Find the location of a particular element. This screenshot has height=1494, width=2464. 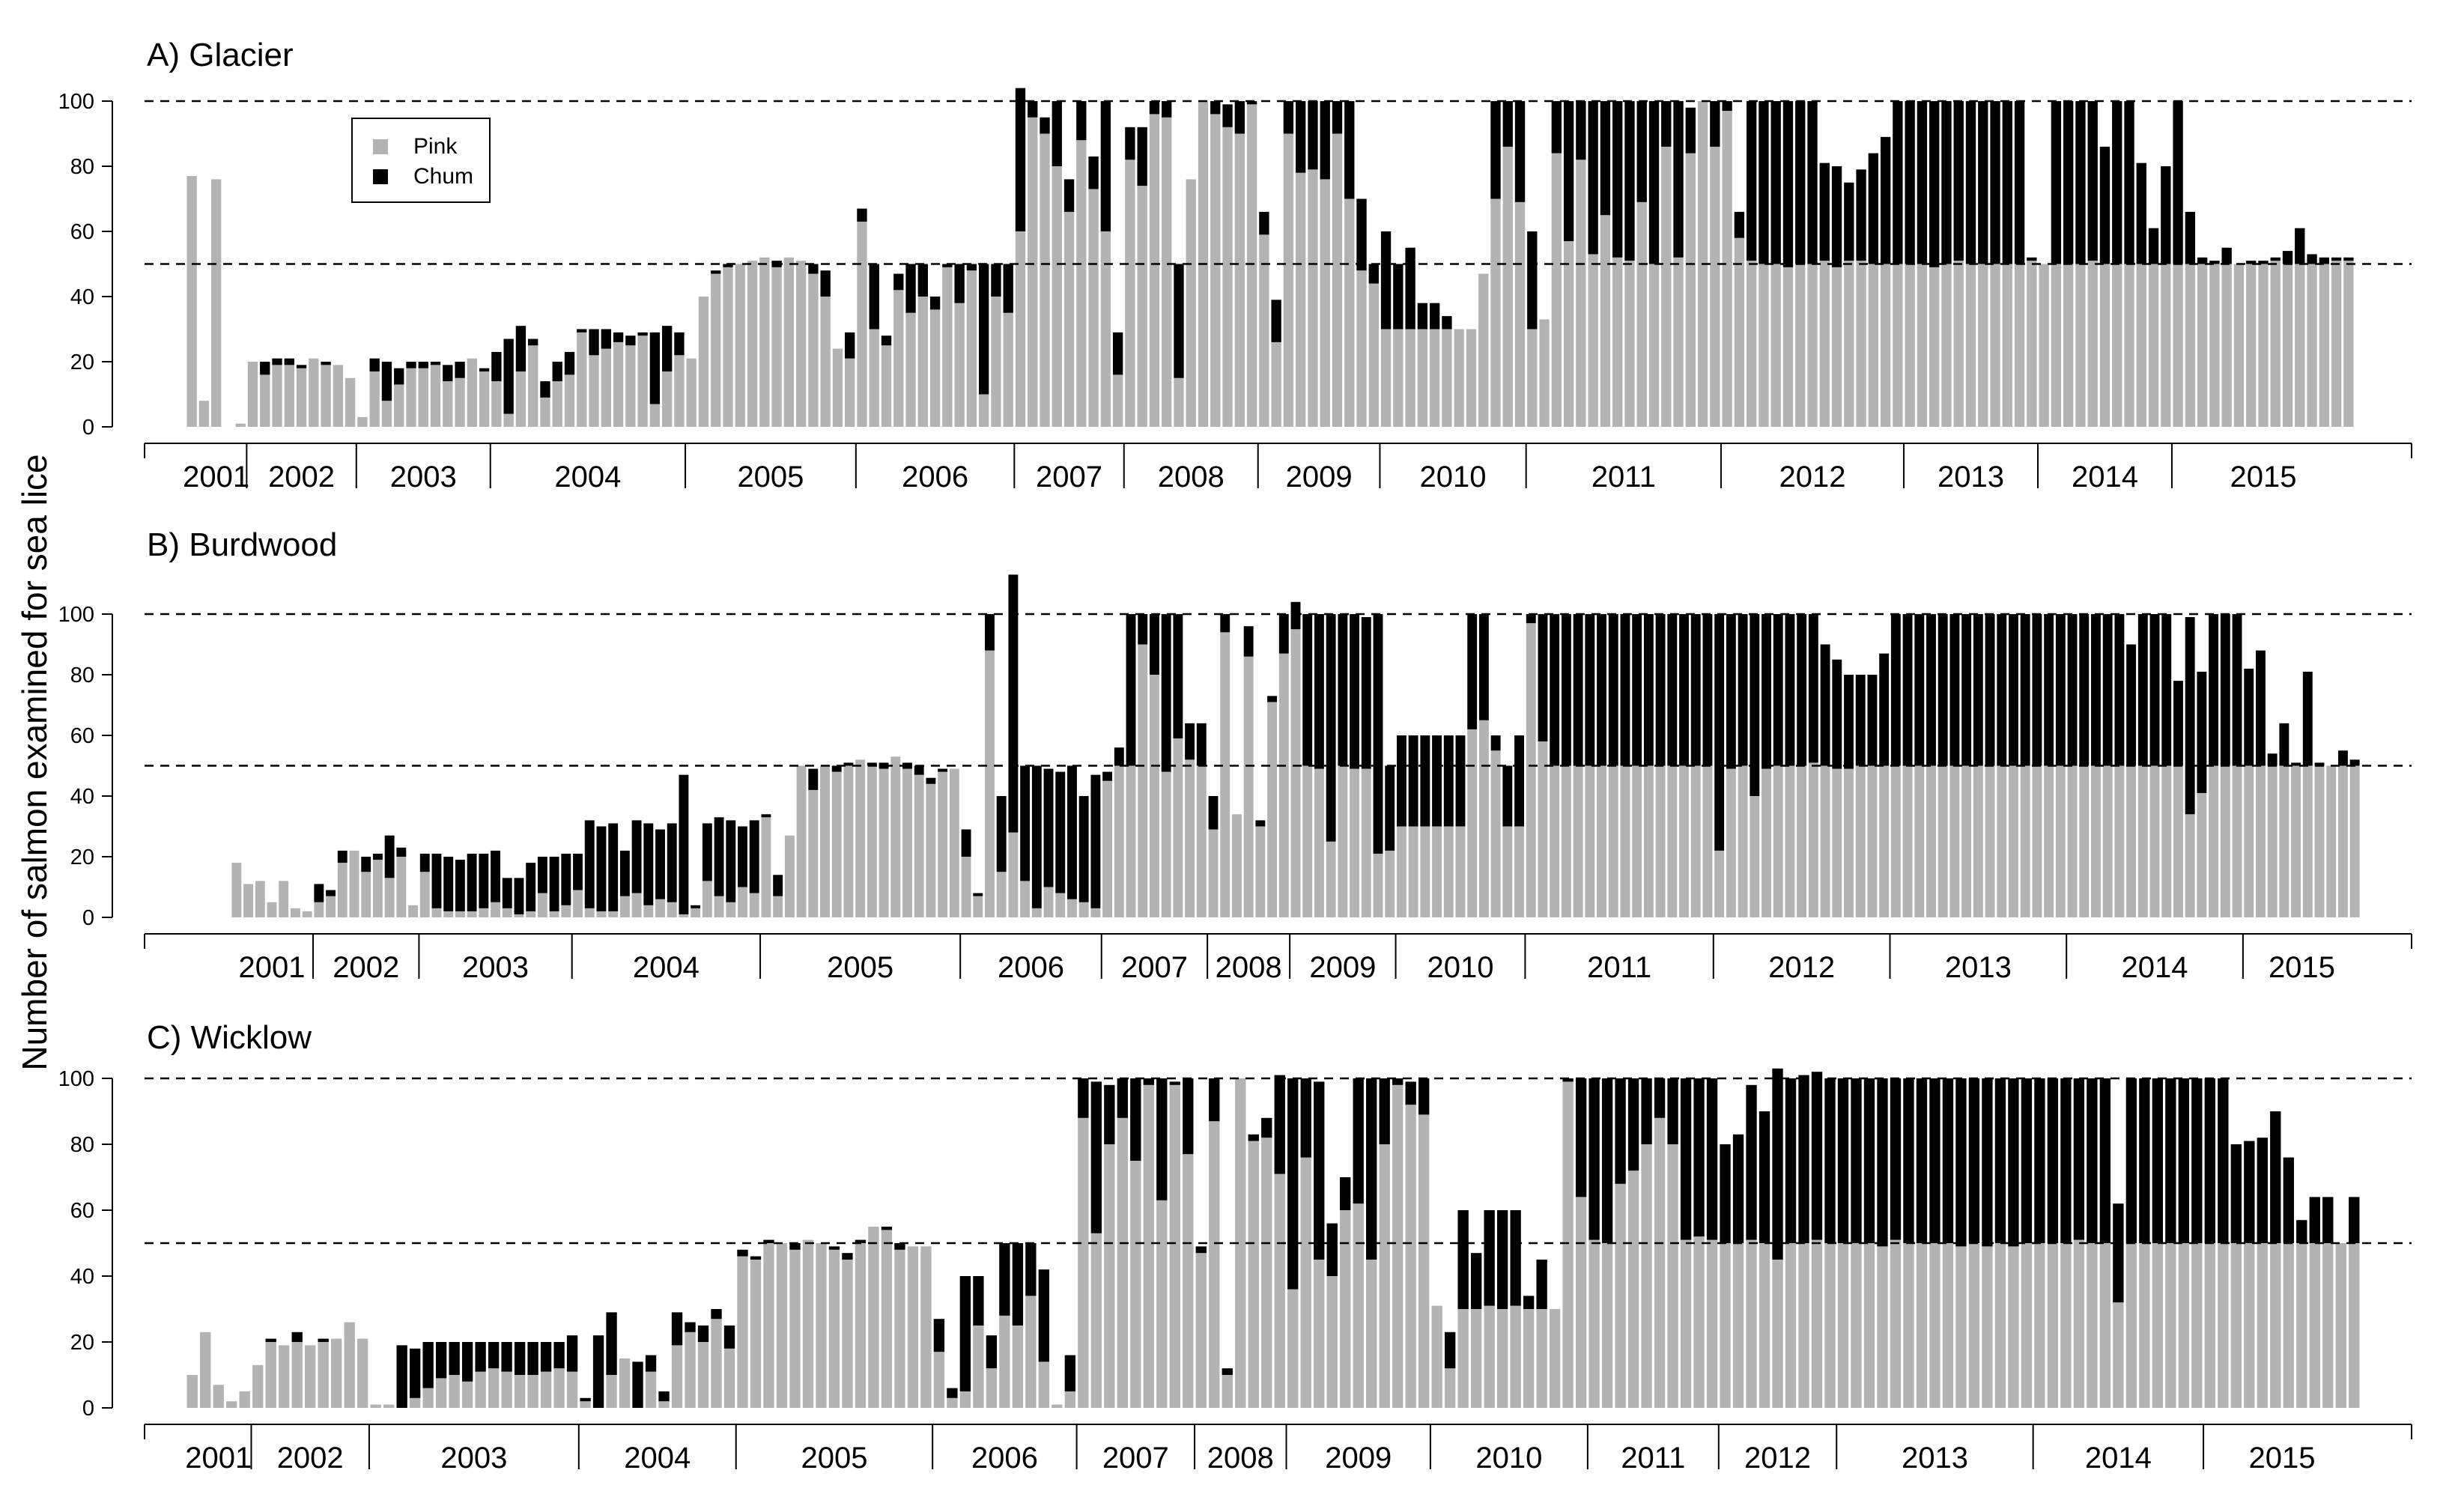

legend: Pink Chum is located at coordinates (421, 160).